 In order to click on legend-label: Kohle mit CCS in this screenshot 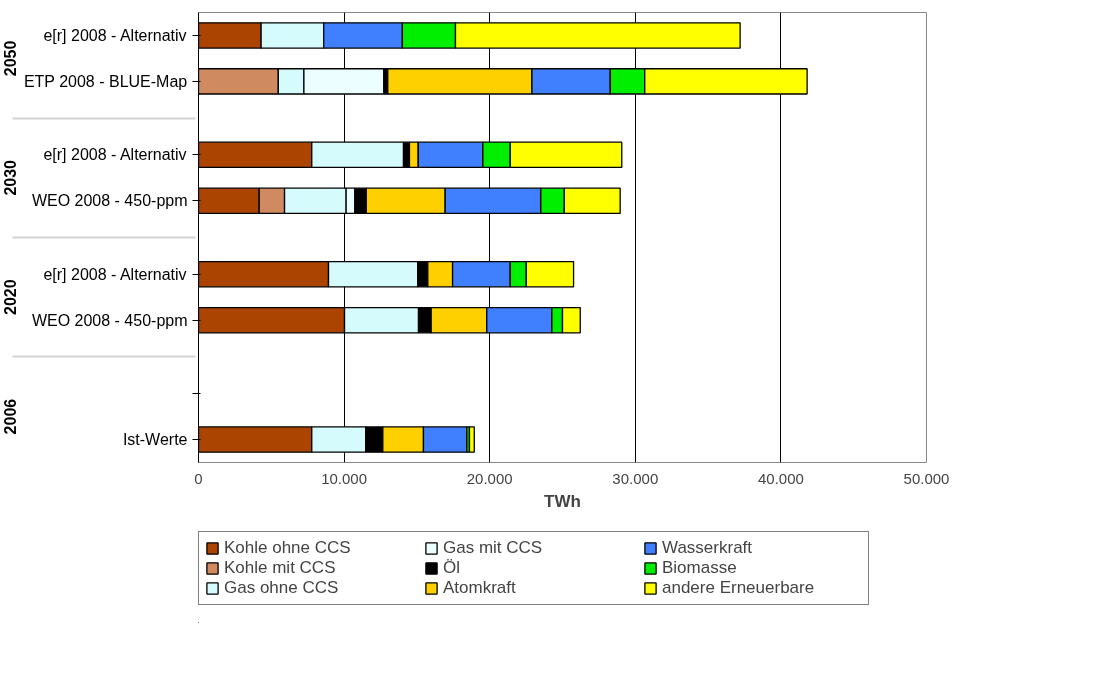, I will do `click(280, 568)`.